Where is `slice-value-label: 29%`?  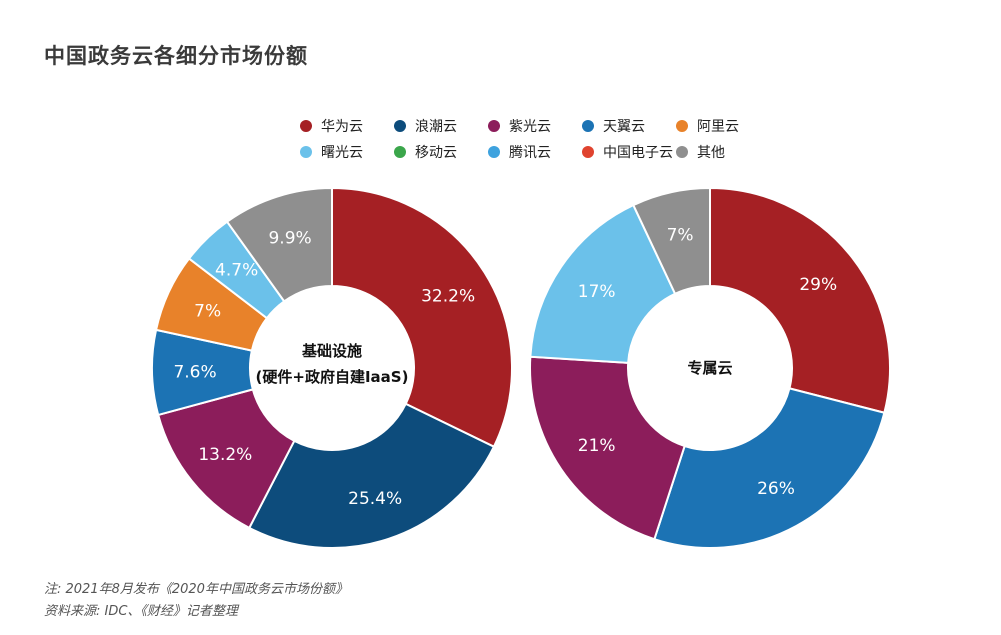
slice-value-label: 29% is located at coordinates (818, 285).